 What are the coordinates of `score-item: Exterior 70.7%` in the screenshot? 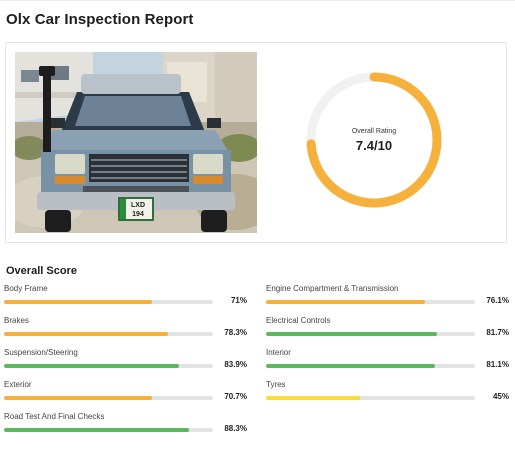 It's located at (125, 394).